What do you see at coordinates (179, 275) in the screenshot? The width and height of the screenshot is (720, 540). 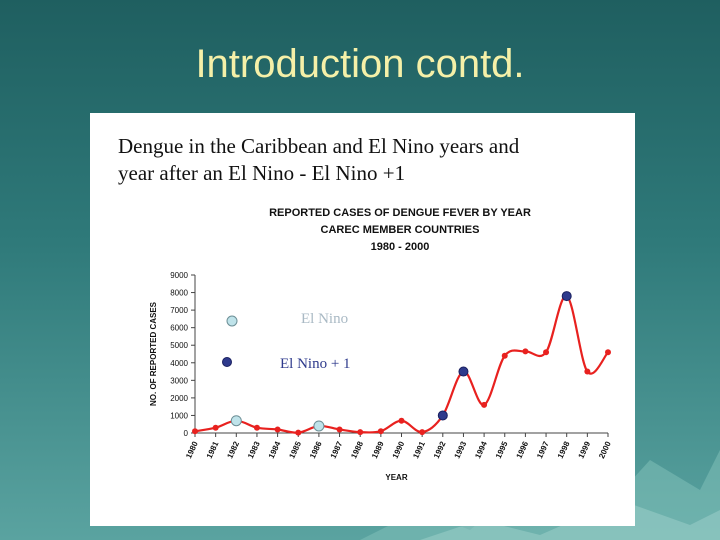 I see `y-tick-label: 9000` at bounding box center [179, 275].